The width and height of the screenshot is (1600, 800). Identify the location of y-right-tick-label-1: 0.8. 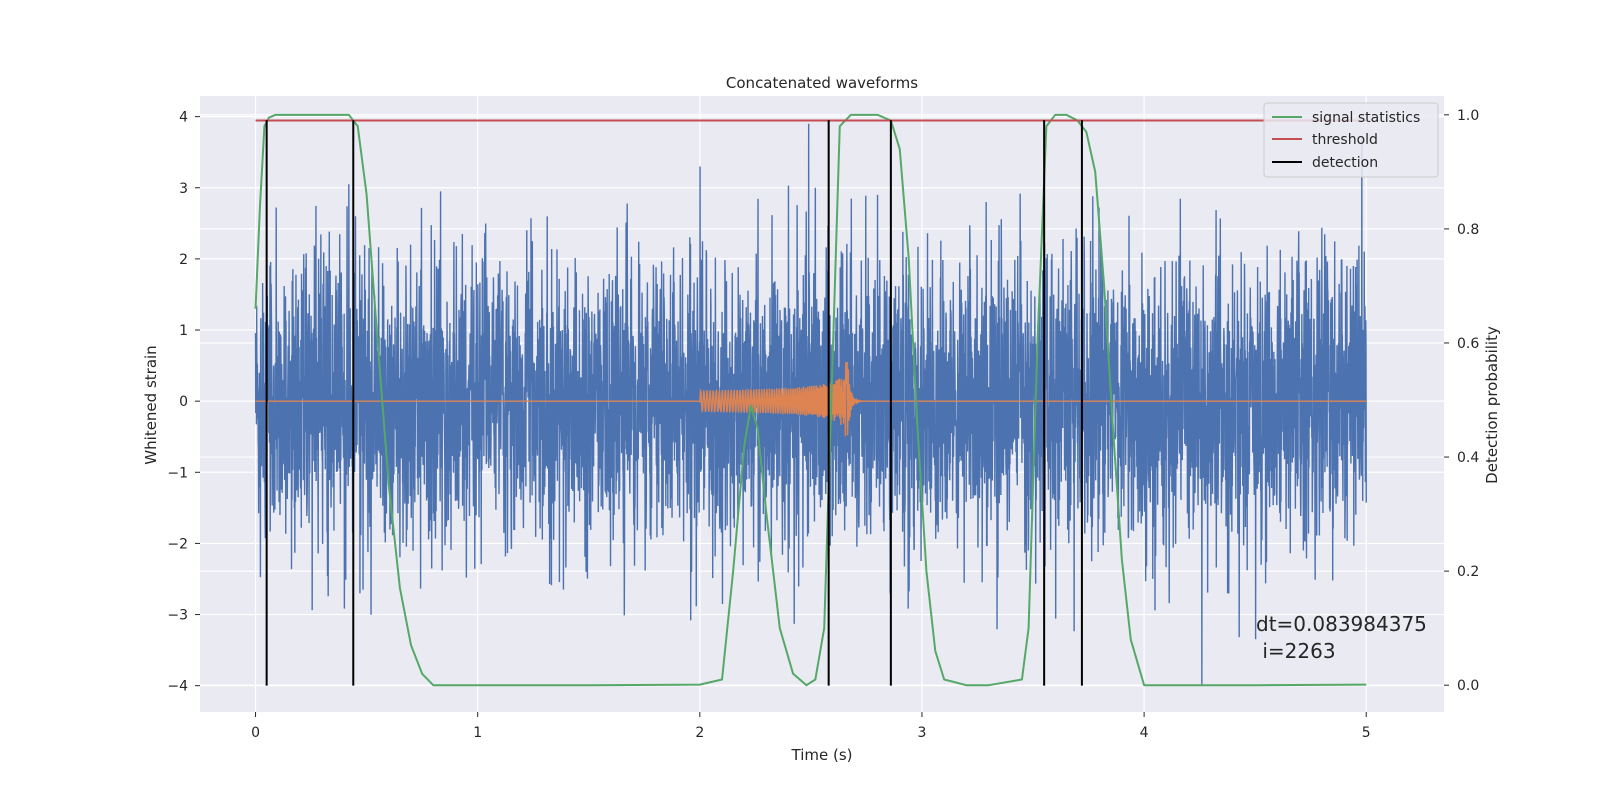
(1468, 230).